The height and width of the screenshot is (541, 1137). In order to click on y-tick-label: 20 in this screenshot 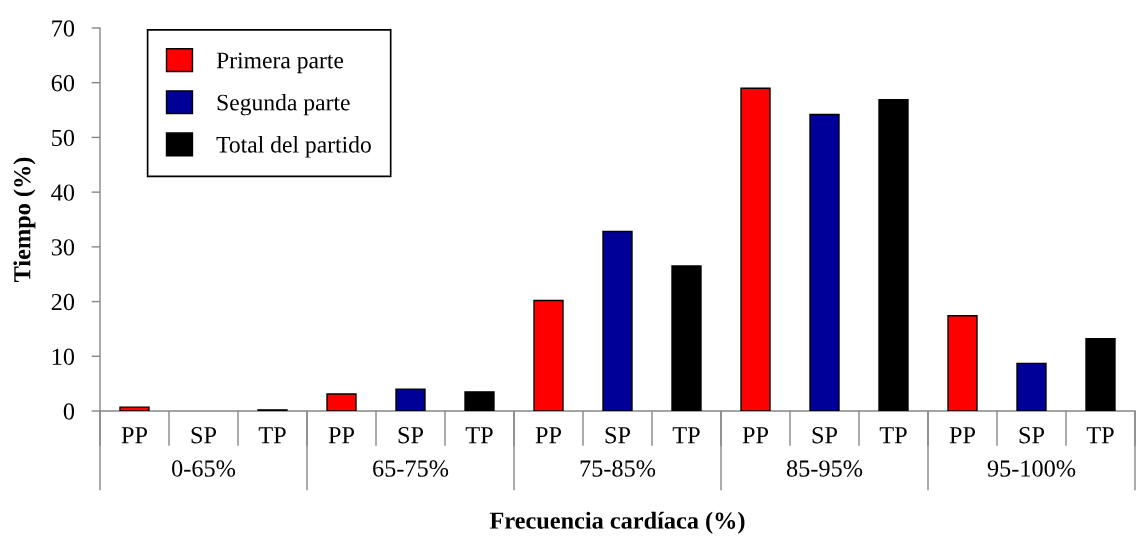, I will do `click(63, 302)`.